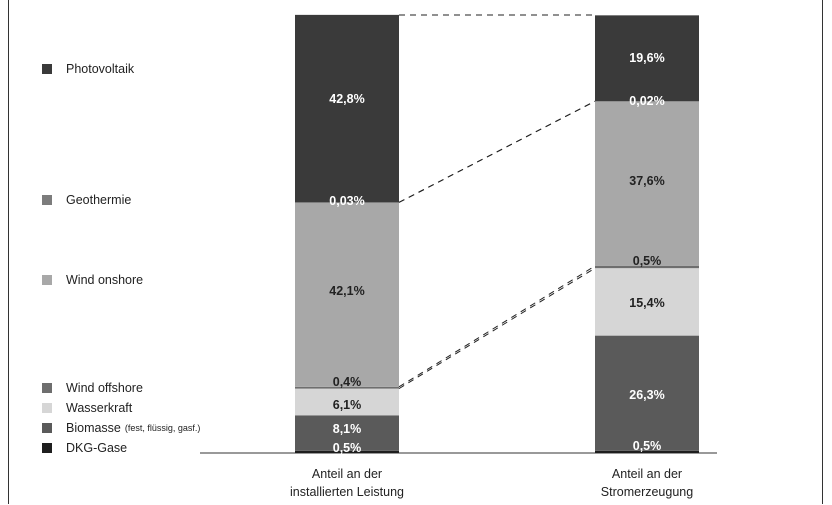  I want to click on legend-label: Wasserkraft, so click(99, 408).